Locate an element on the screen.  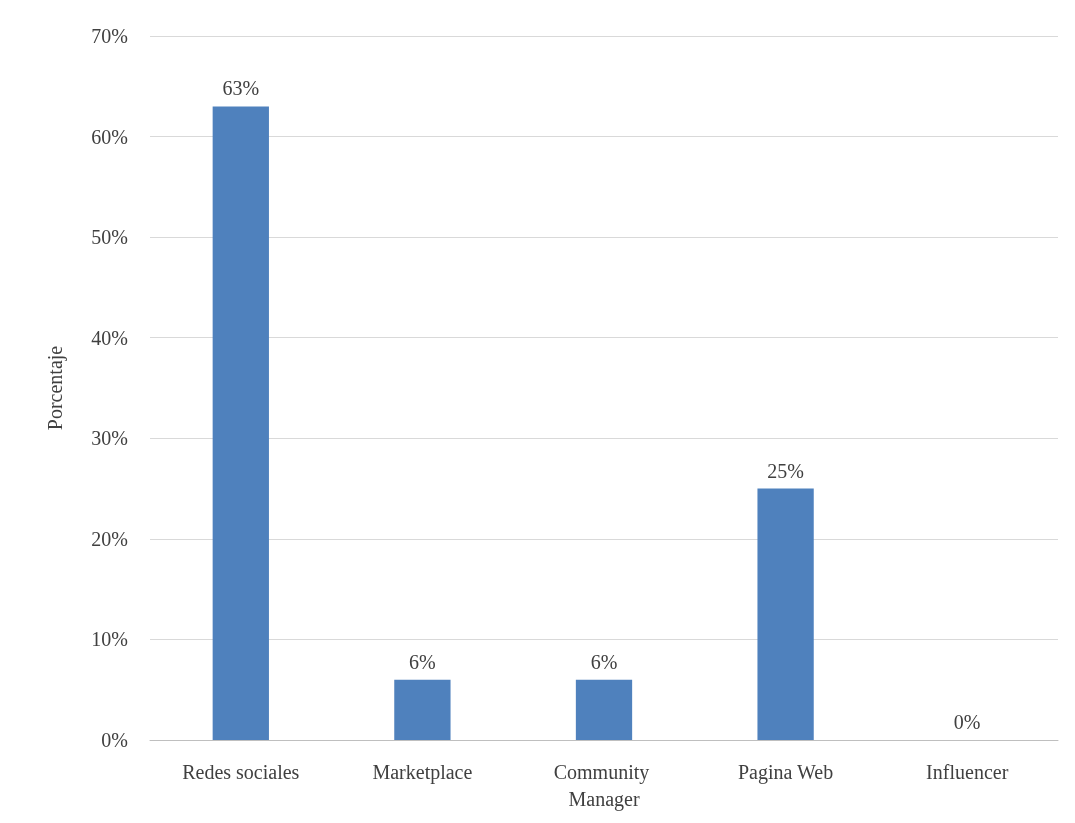
y-tick-label: 10% is located at coordinates (109, 639).